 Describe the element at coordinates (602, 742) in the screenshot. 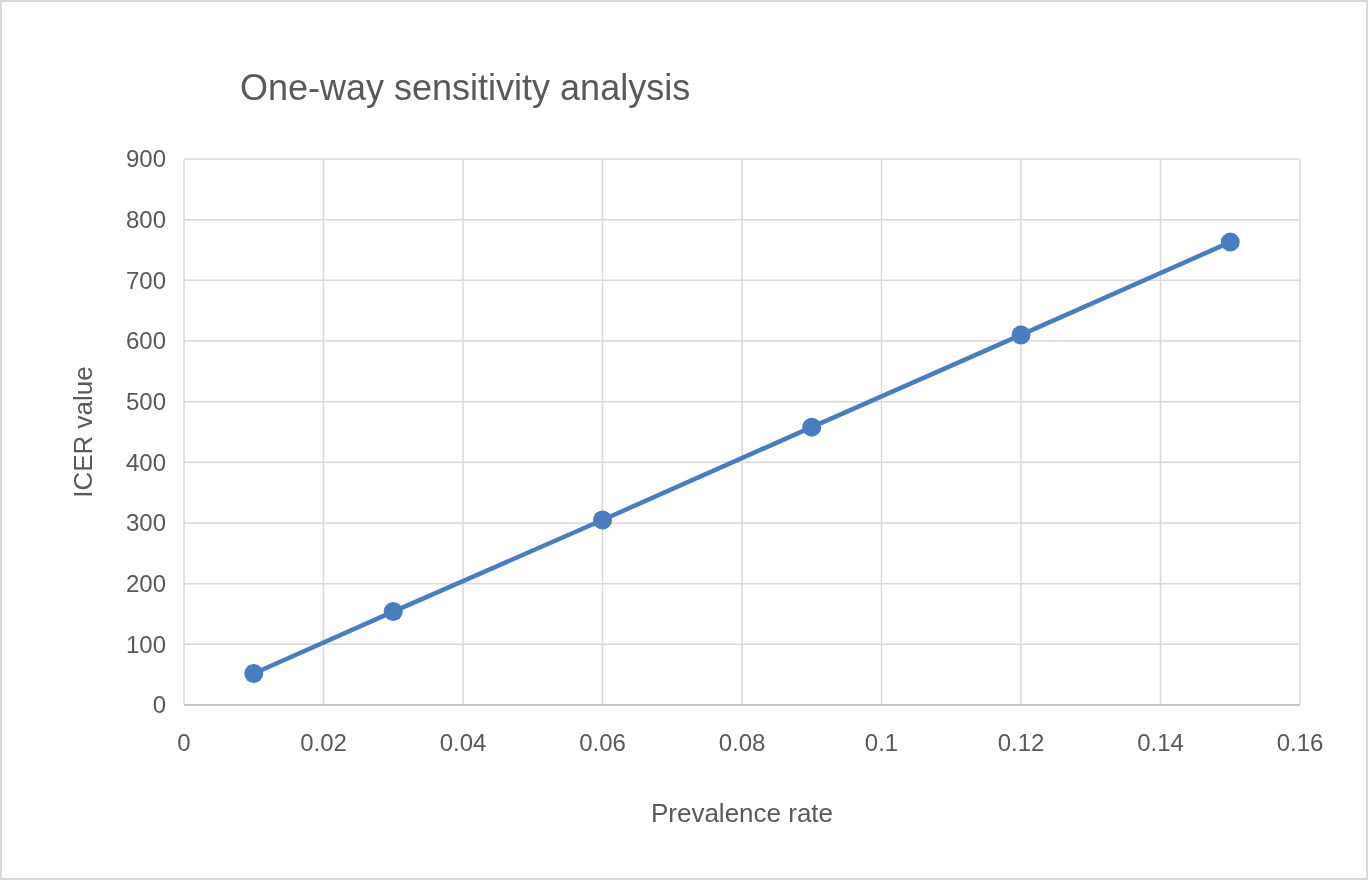

I see `x-tick-label: 0.06` at that location.